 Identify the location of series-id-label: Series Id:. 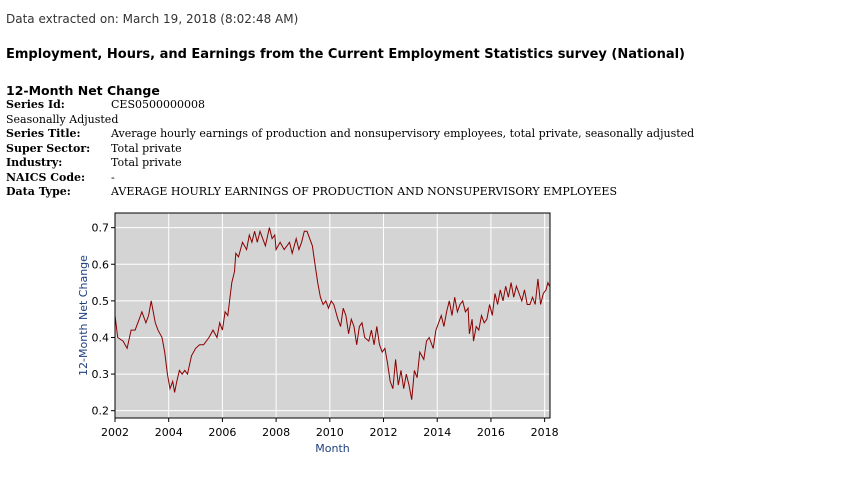
(35, 104).